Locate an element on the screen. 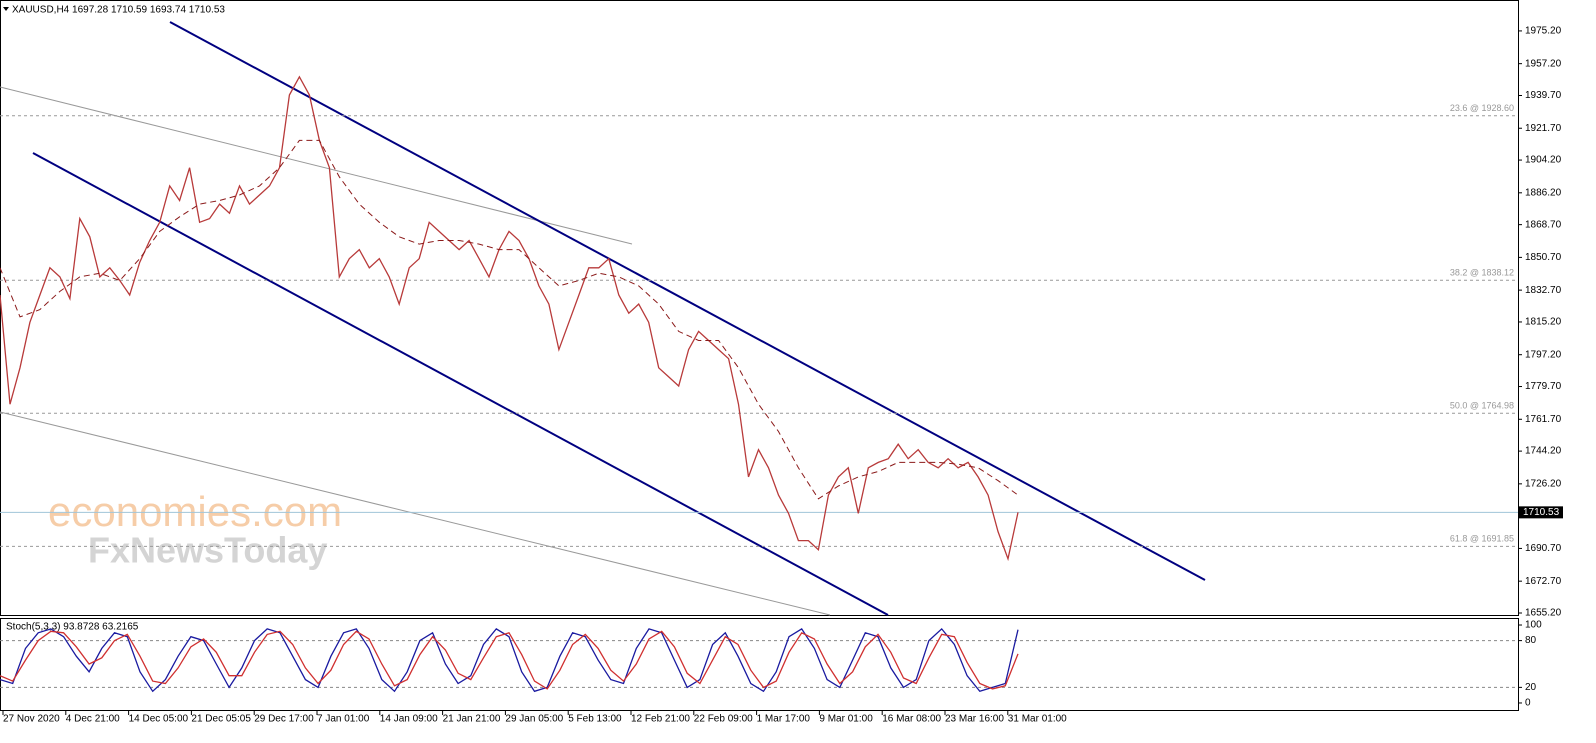  x-tick-label: 21 Jan 21:00 is located at coordinates (472, 719).